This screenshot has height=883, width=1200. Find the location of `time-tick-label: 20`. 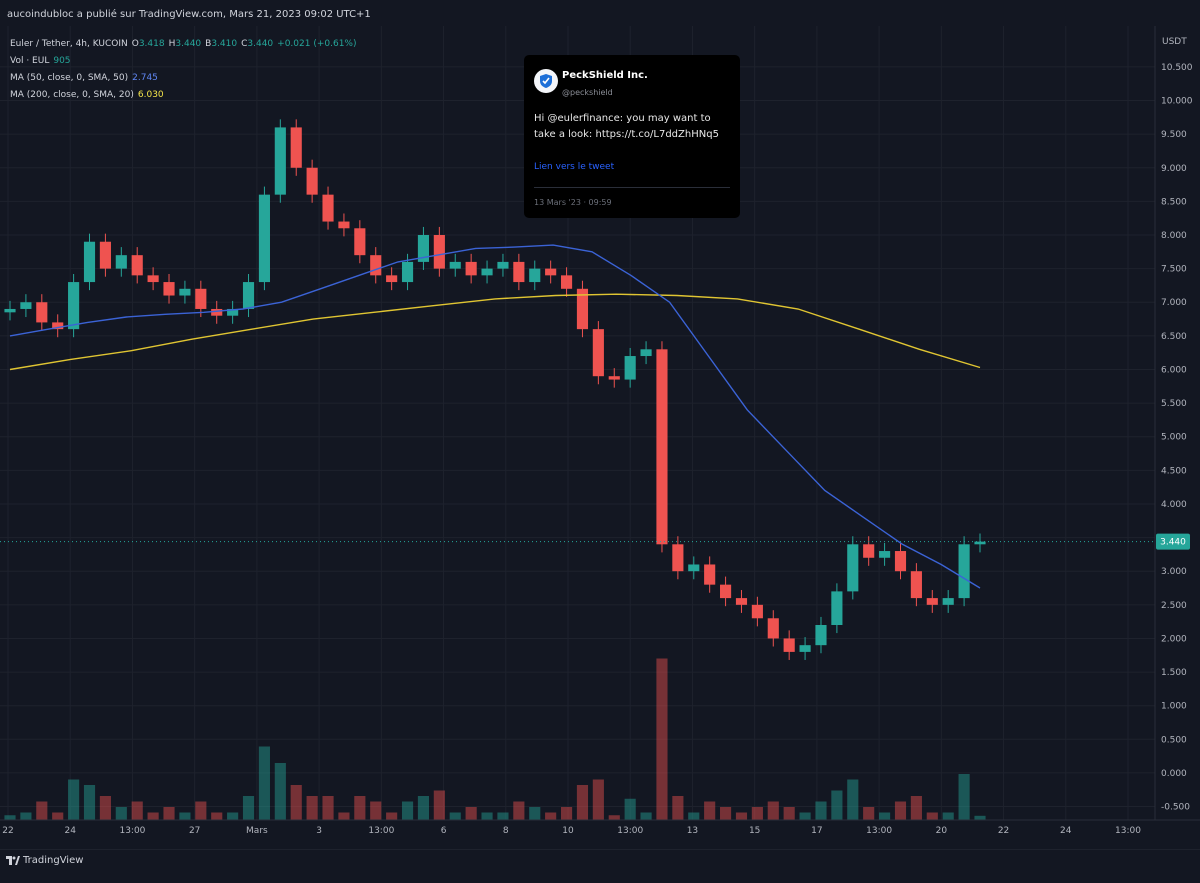

time-tick-label: 20 is located at coordinates (942, 831).